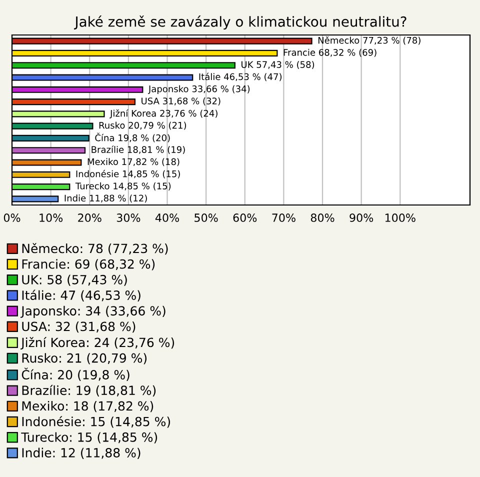 The height and width of the screenshot is (477, 480). What do you see at coordinates (181, 101) in the screenshot?
I see `data-label: USA 31,68 % (32)` at bounding box center [181, 101].